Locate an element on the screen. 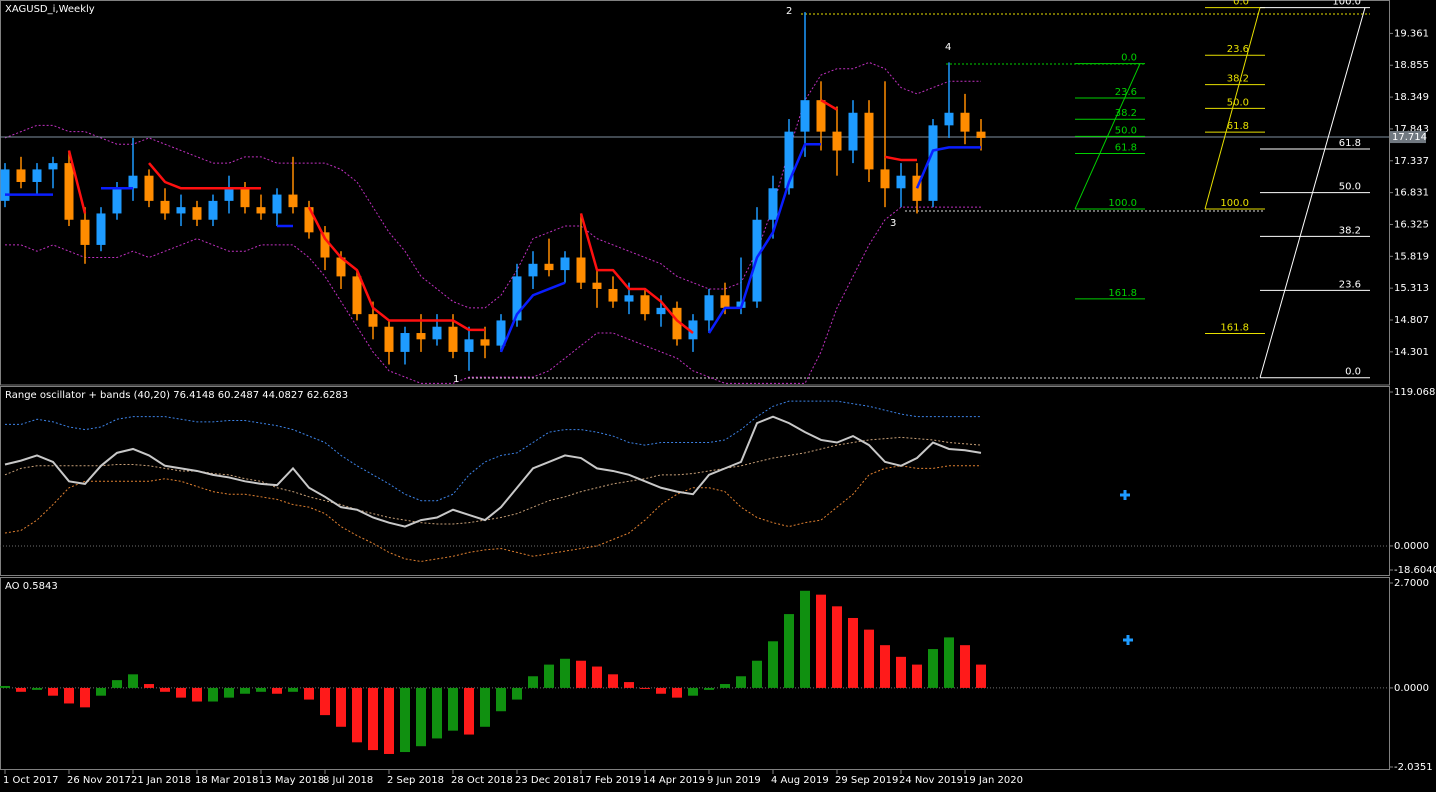 The image size is (1436, 792). x-tick-label: 9 Jun 2019 is located at coordinates (734, 780).